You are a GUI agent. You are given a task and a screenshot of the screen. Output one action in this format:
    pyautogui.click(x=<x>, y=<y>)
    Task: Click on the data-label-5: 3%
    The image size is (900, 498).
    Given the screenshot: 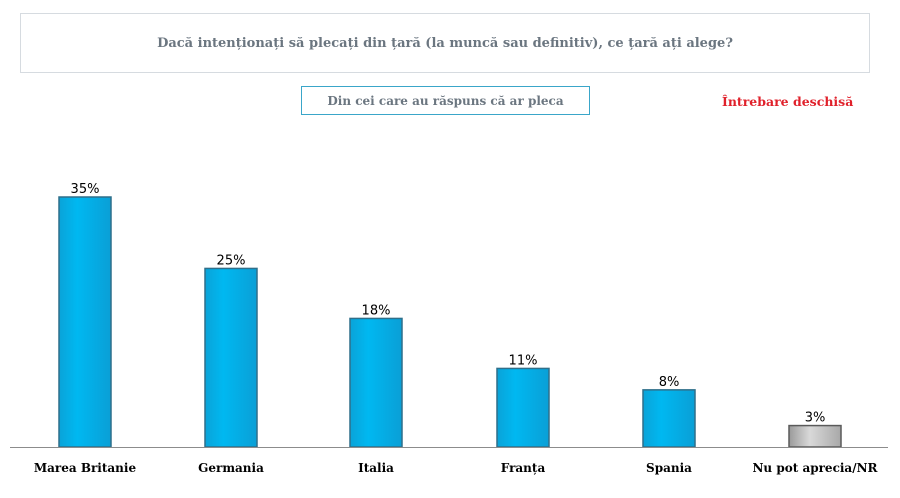 What is the action you would take?
    pyautogui.click(x=815, y=418)
    